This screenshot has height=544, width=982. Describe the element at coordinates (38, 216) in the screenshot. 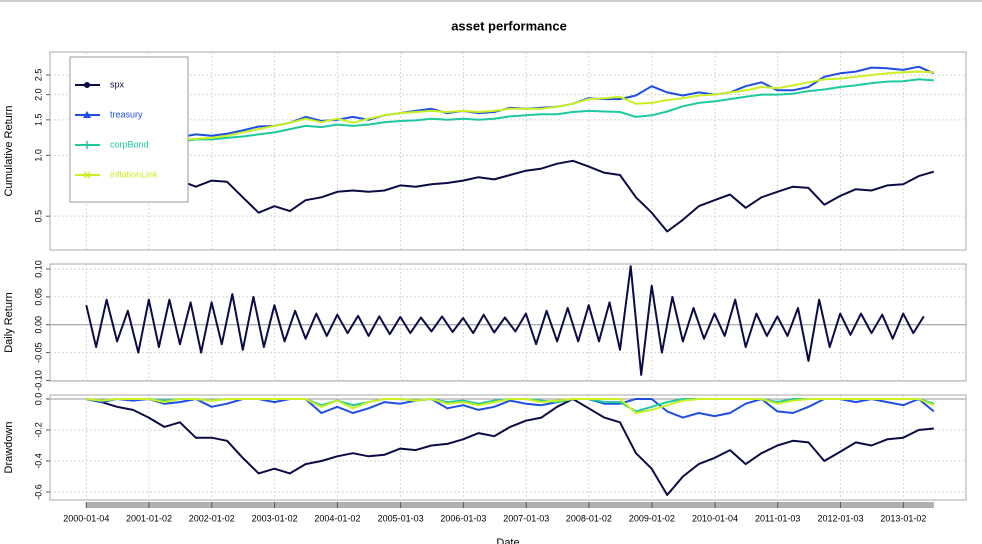

I see `y-tick-label: 0.5` at that location.